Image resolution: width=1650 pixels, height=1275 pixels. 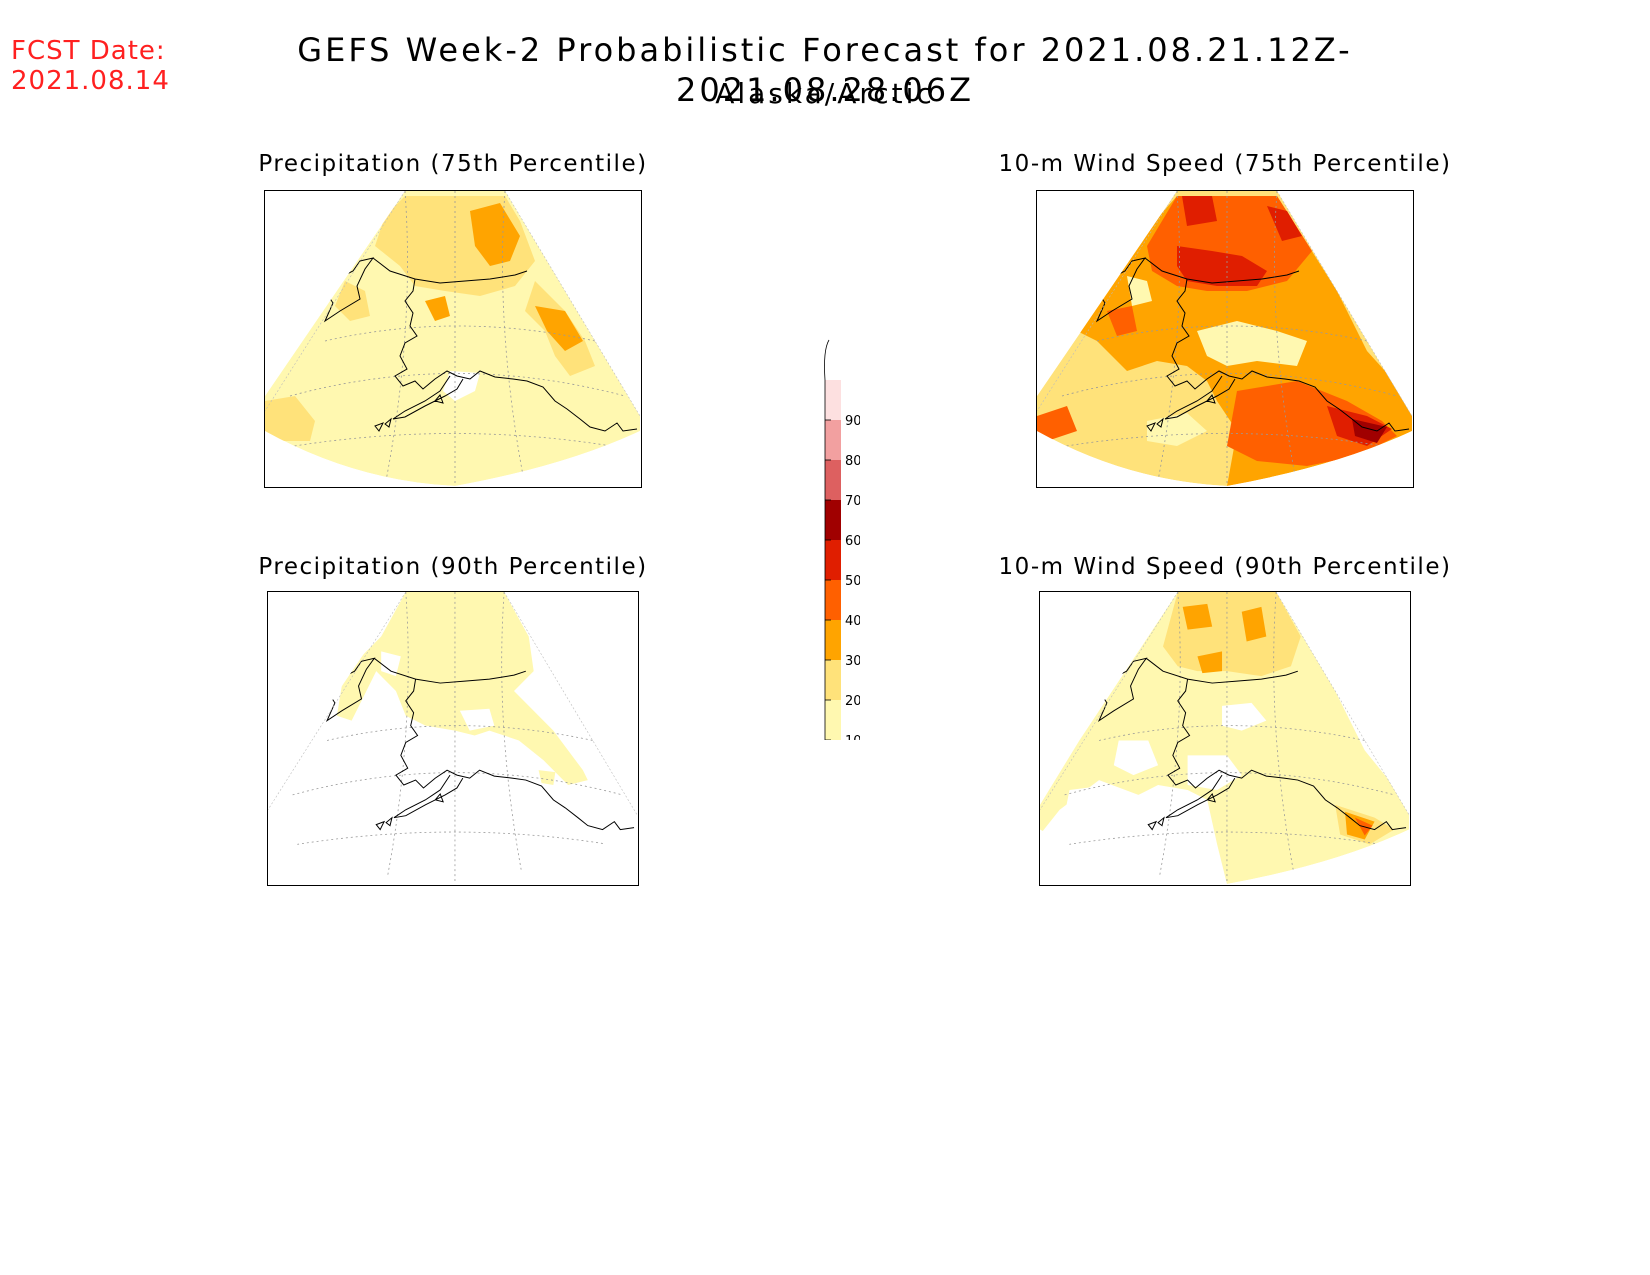 What do you see at coordinates (852, 501) in the screenshot?
I see `colorbar-tick-label: 70` at bounding box center [852, 501].